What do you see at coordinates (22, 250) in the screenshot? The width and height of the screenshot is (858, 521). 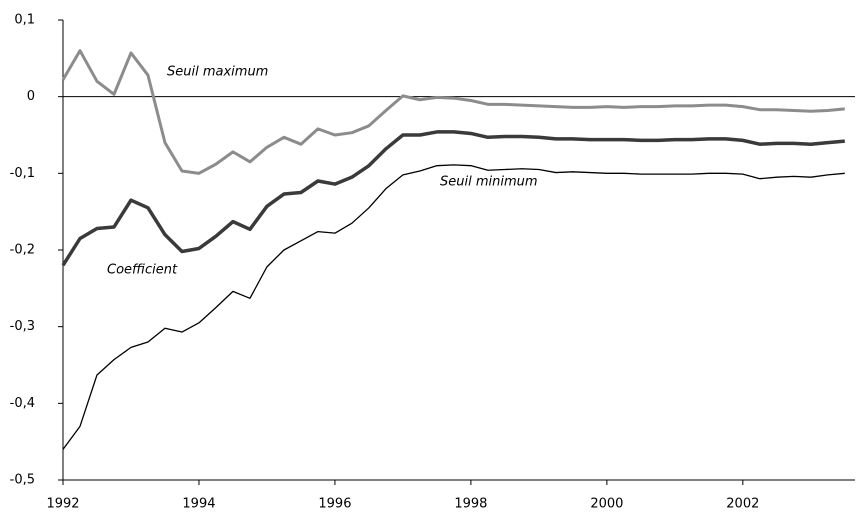 I see `y-tick-label: -0,2` at bounding box center [22, 250].